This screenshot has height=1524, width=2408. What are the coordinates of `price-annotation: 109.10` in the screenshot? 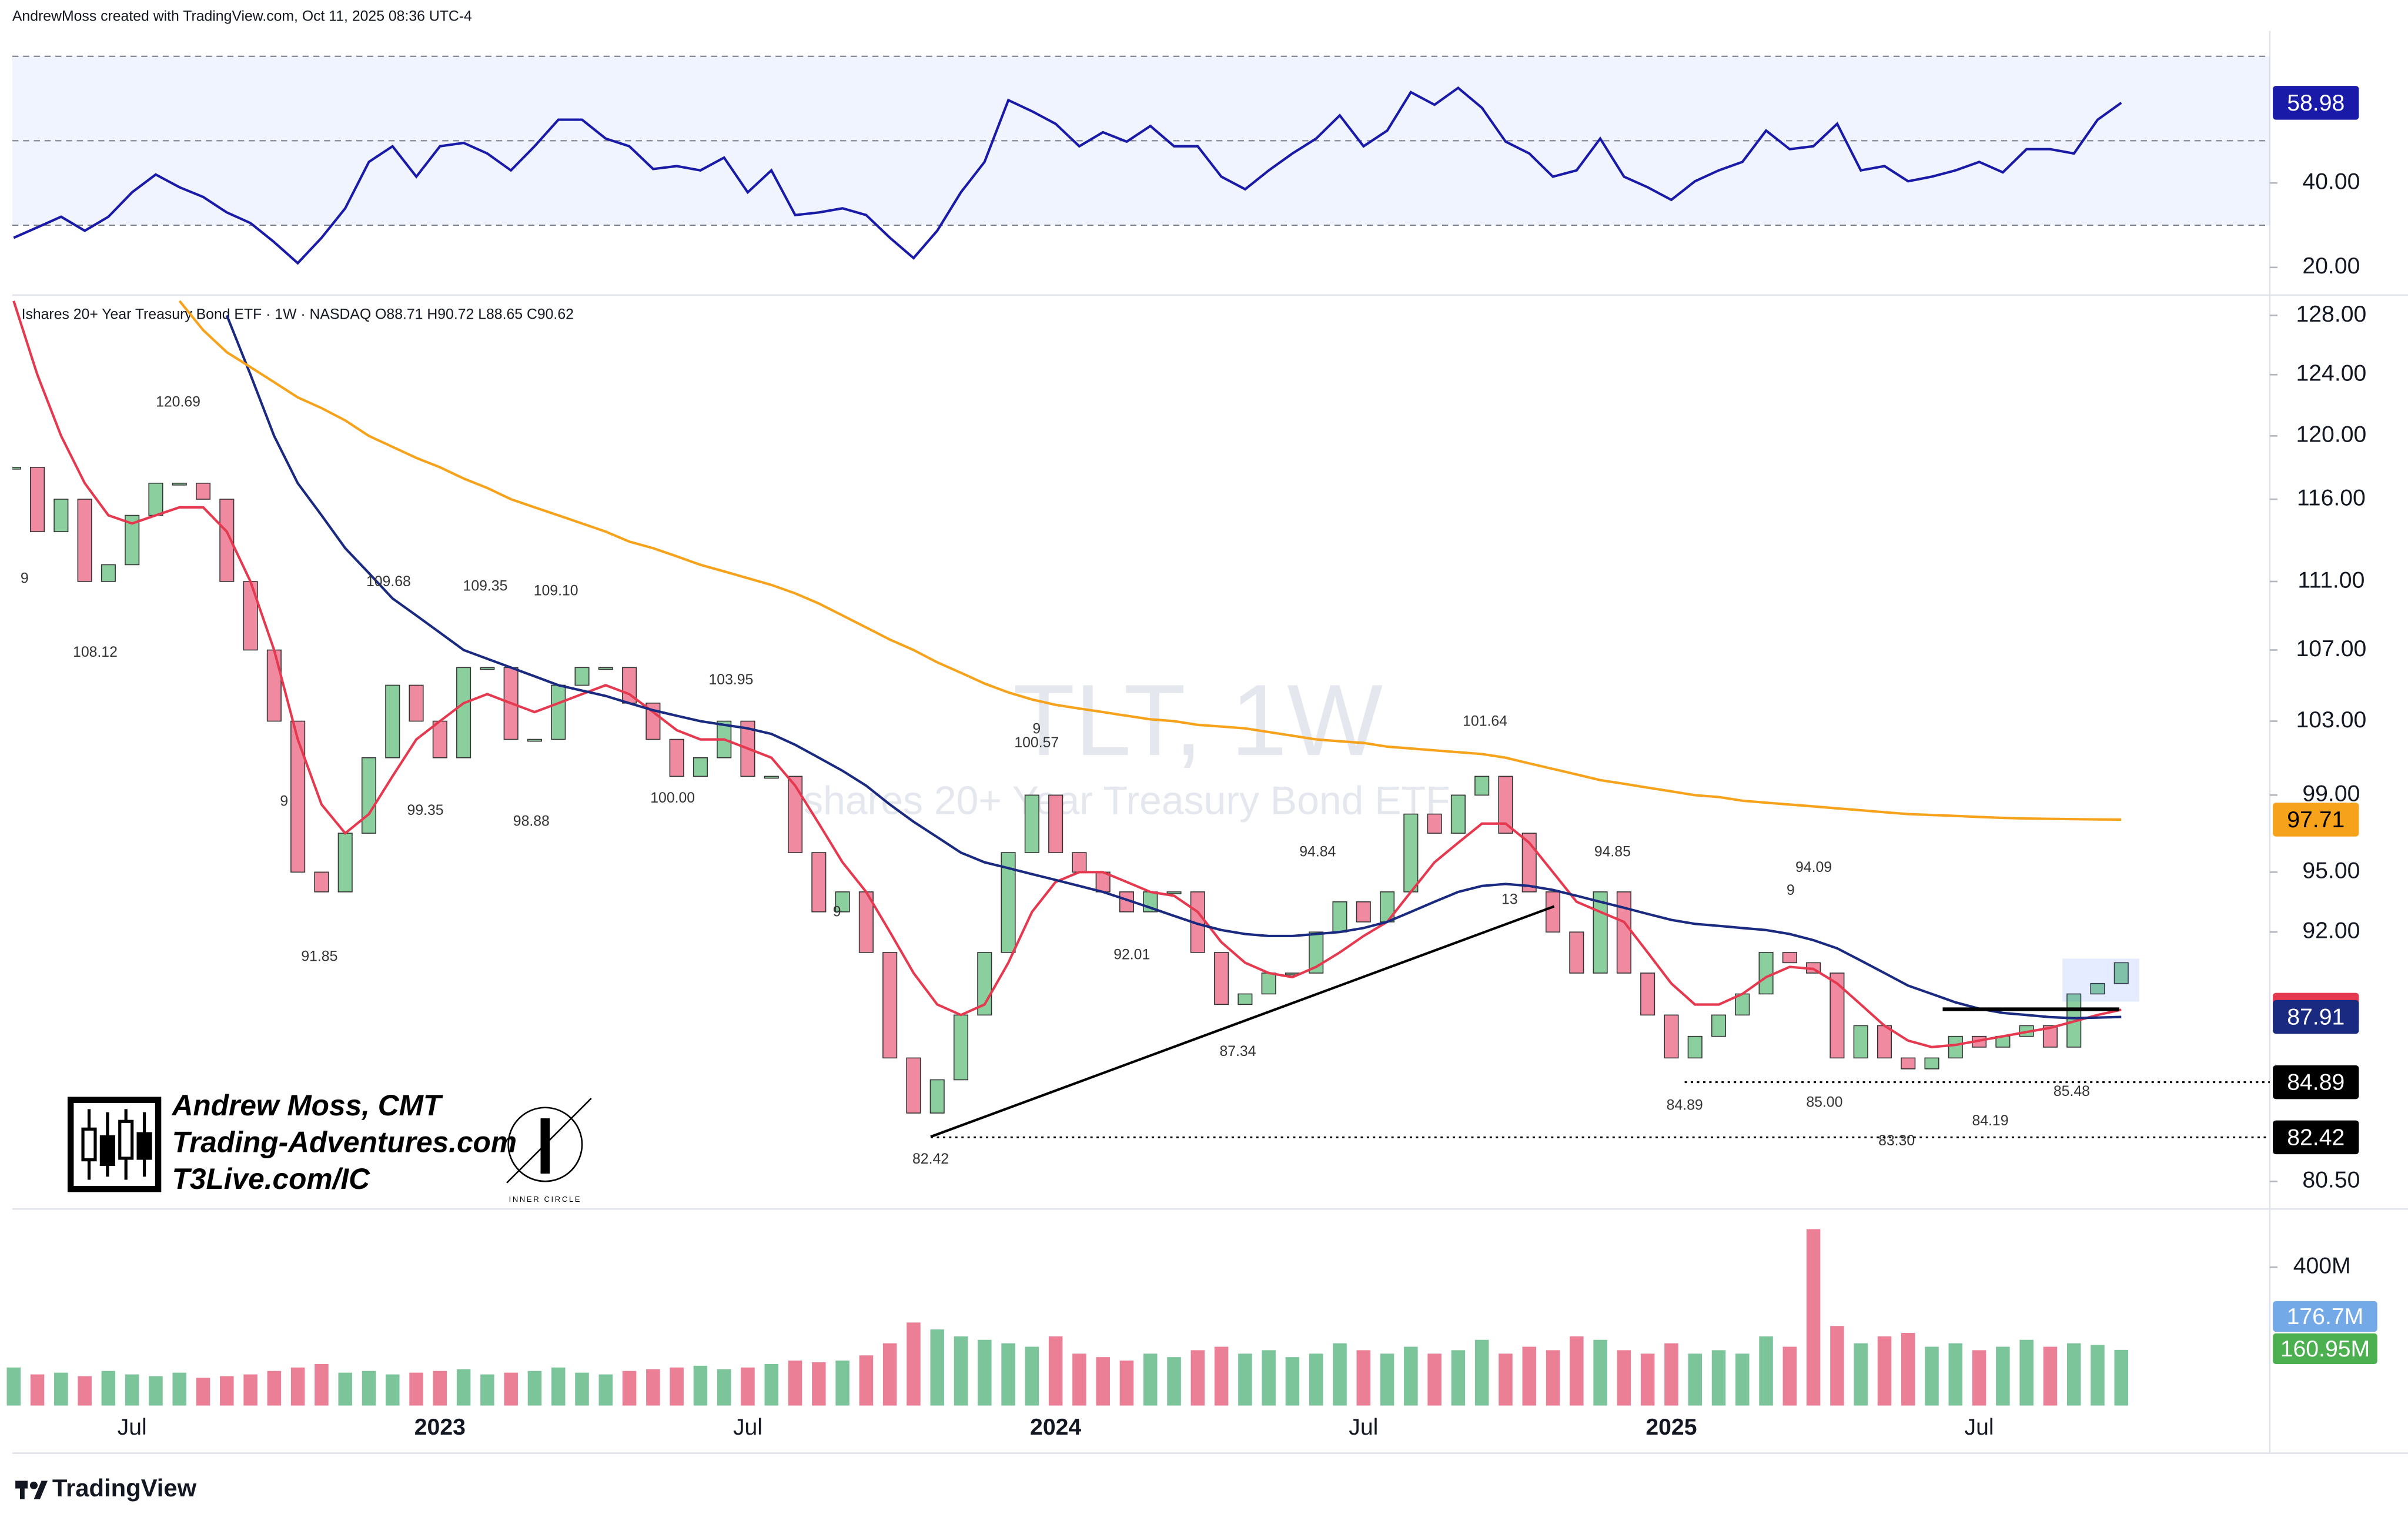 It's located at (556, 591).